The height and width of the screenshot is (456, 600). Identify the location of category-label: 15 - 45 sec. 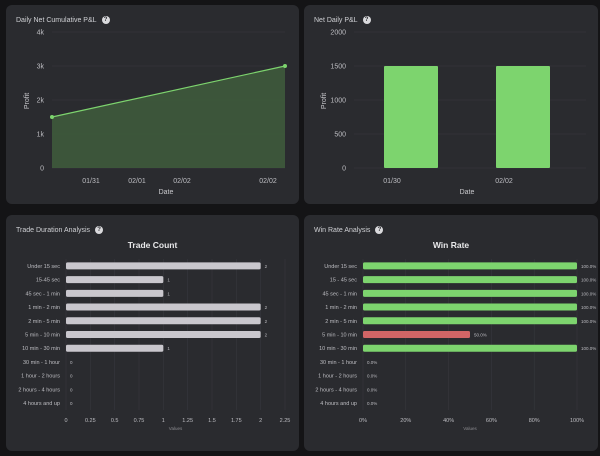
(343, 281).